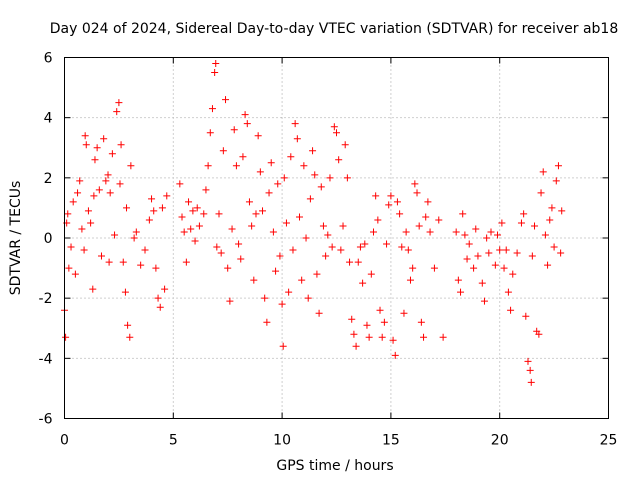 This screenshot has height=480, width=640. Describe the element at coordinates (48, 119) in the screenshot. I see `y-tick-label: 4` at that location.